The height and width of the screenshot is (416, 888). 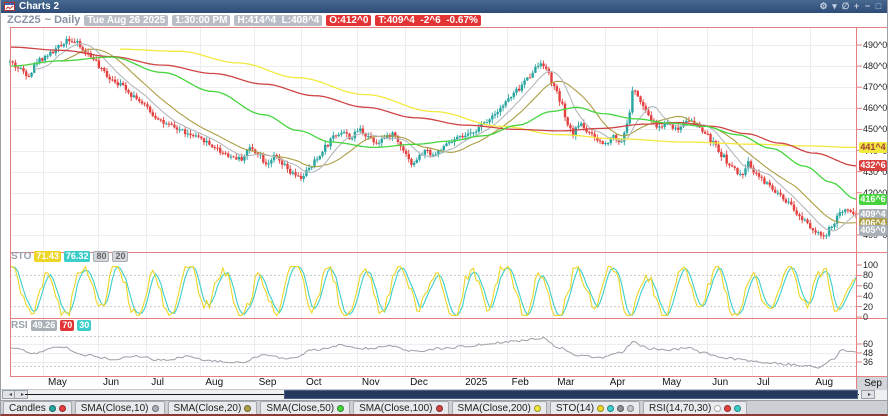 I want to click on legend-tab-label: SMA(Close,20), so click(x=207, y=408).